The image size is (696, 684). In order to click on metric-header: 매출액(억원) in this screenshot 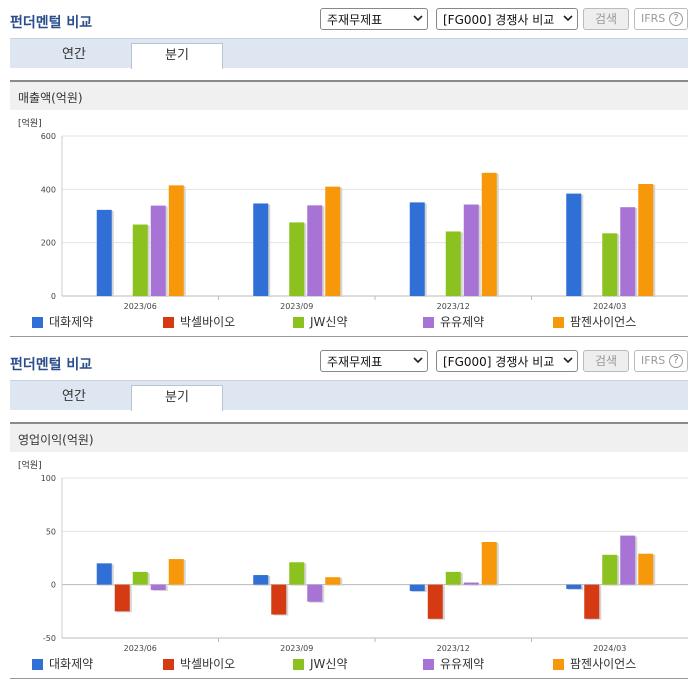, I will do `click(349, 95)`.